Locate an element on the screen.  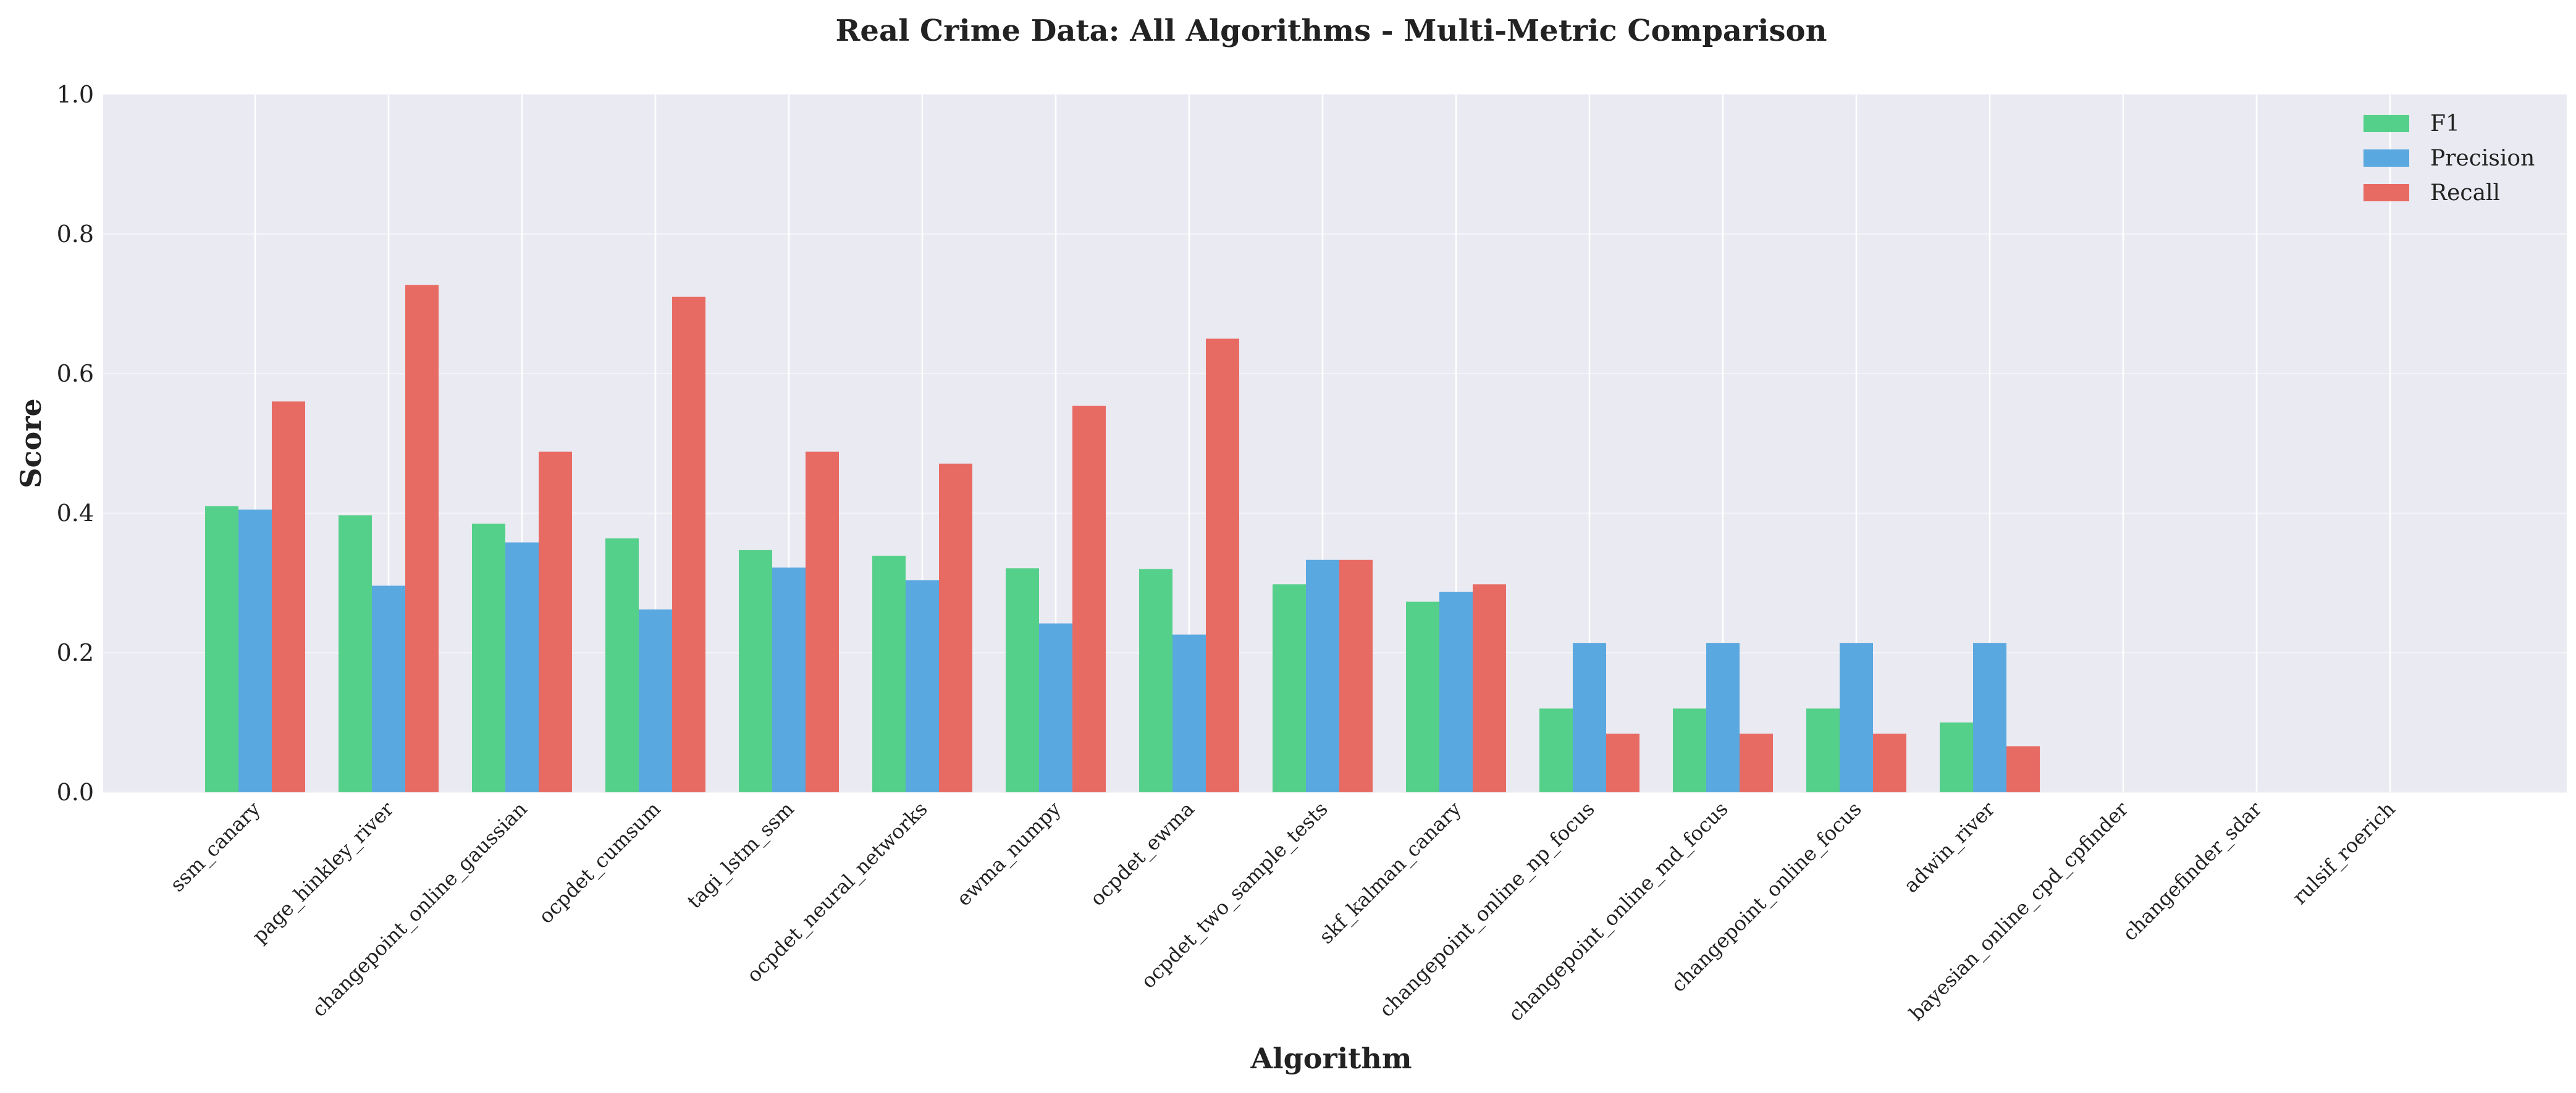
y-tick-label: 1.0 is located at coordinates (75, 94).